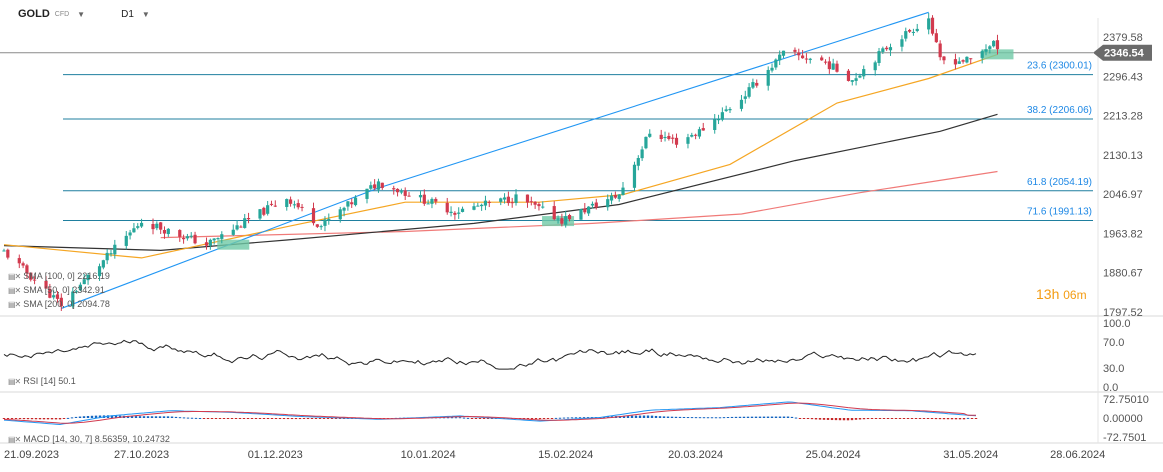  Describe the element at coordinates (127, 14) in the screenshot. I see `timeframe-selector: D1` at that location.